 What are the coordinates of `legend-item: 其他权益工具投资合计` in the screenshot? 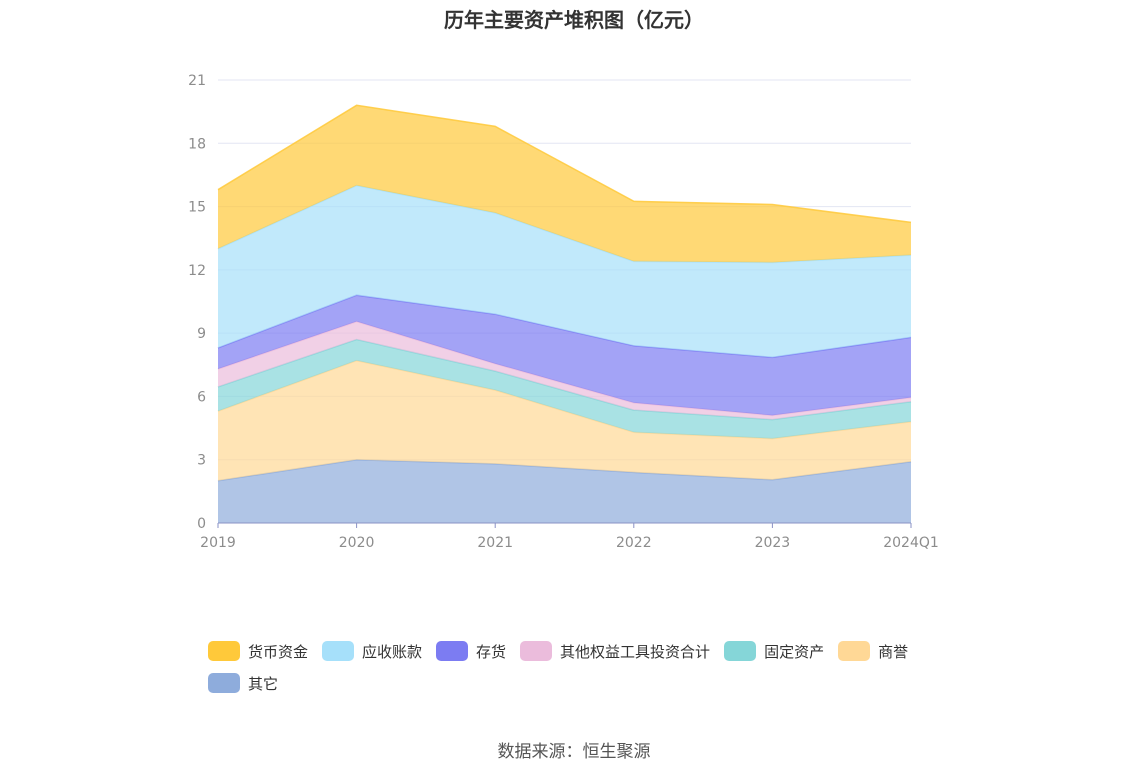 It's located at (615, 651).